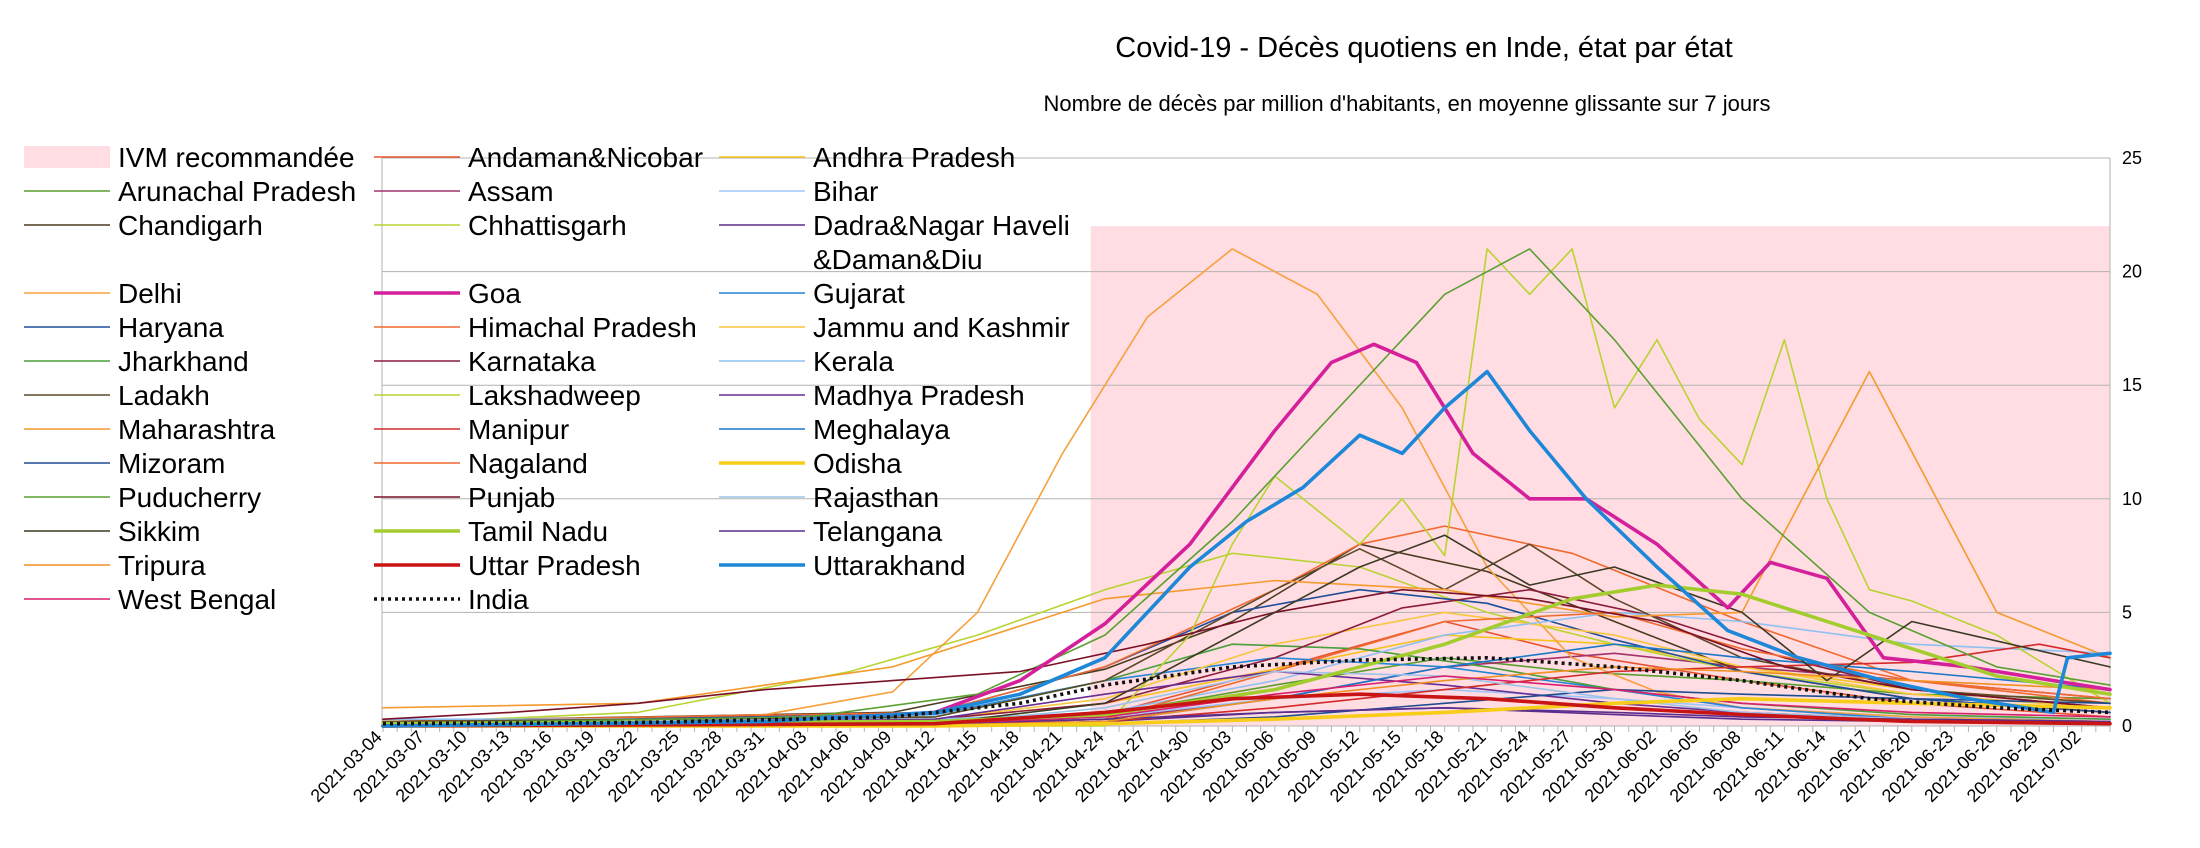  What do you see at coordinates (189, 497) in the screenshot?
I see `legend-label-puducherry: Puducherry` at bounding box center [189, 497].